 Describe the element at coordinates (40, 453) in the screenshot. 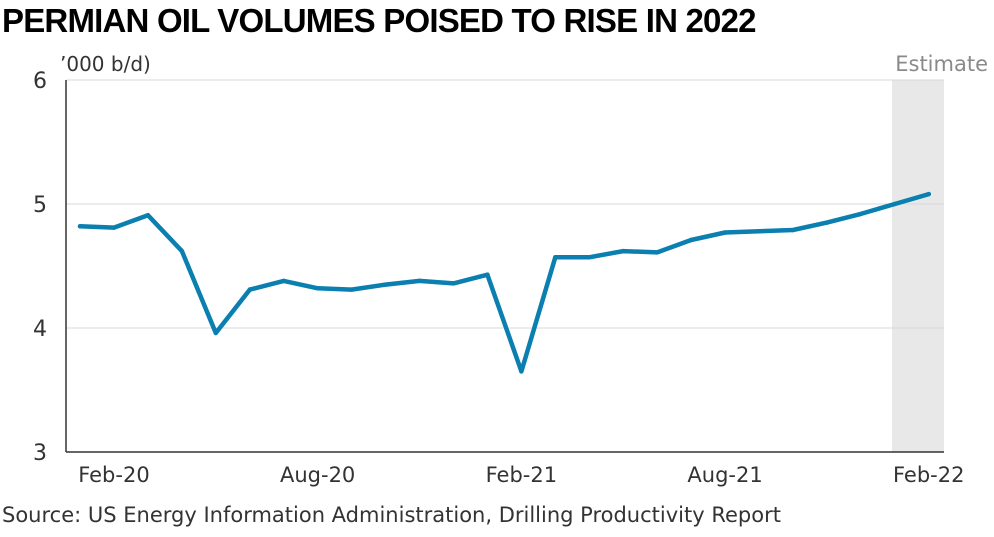

I see `y-tick-label: 3` at that location.